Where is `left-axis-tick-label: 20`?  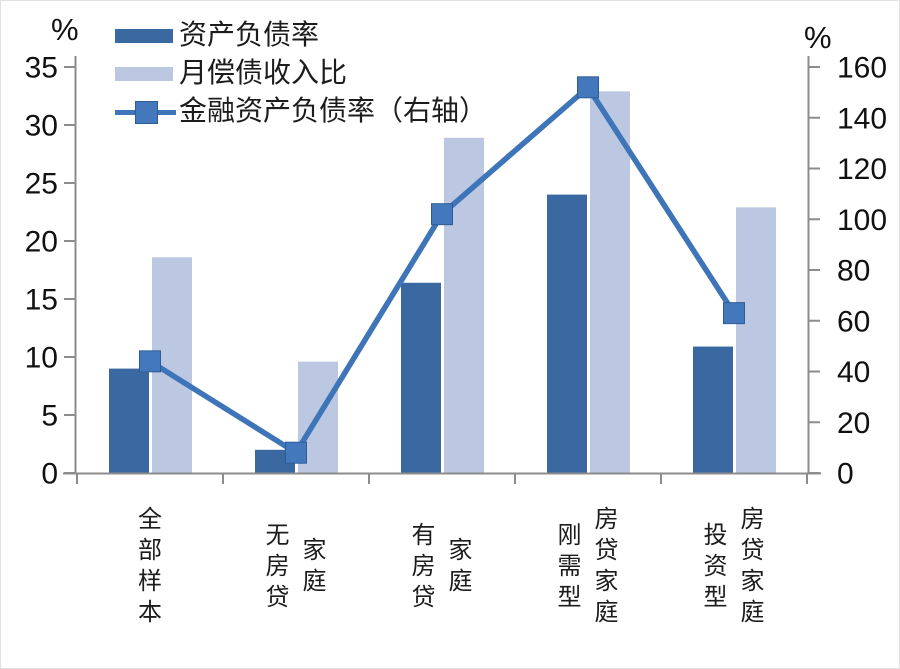
left-axis-tick-label: 20 is located at coordinates (41, 242).